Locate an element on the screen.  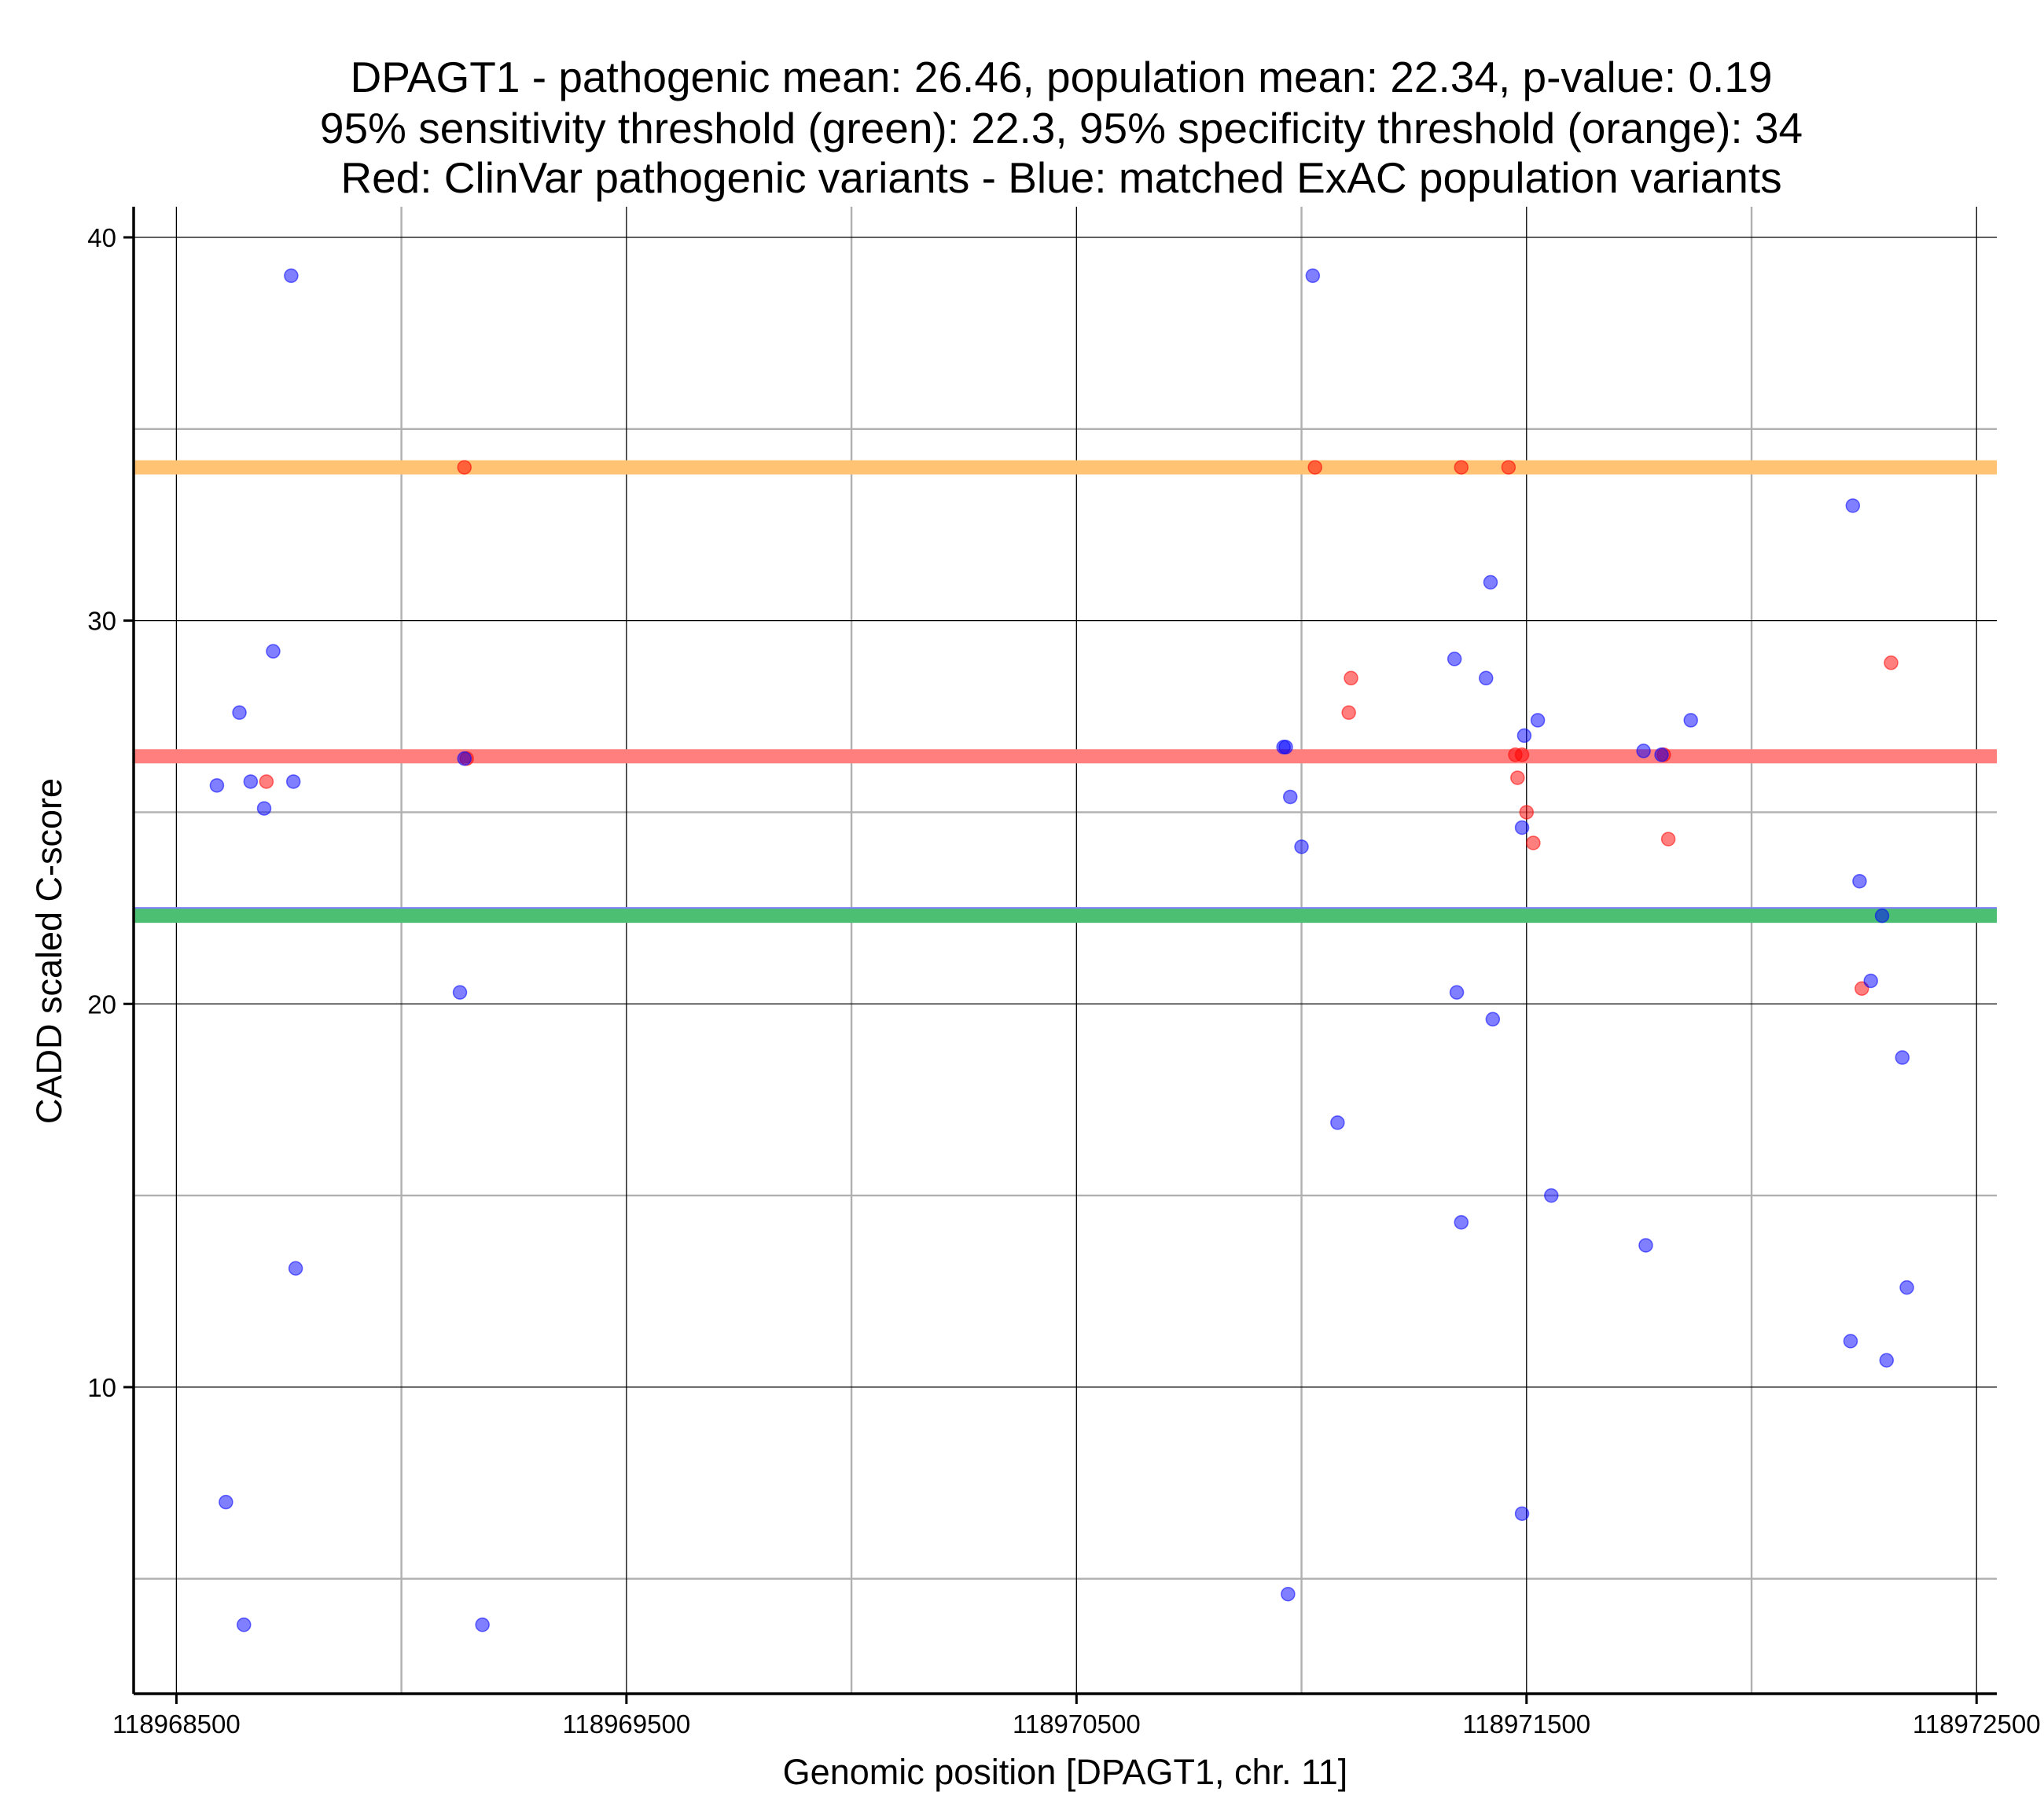
x-tick-label: 118968500 is located at coordinates (177, 1724).